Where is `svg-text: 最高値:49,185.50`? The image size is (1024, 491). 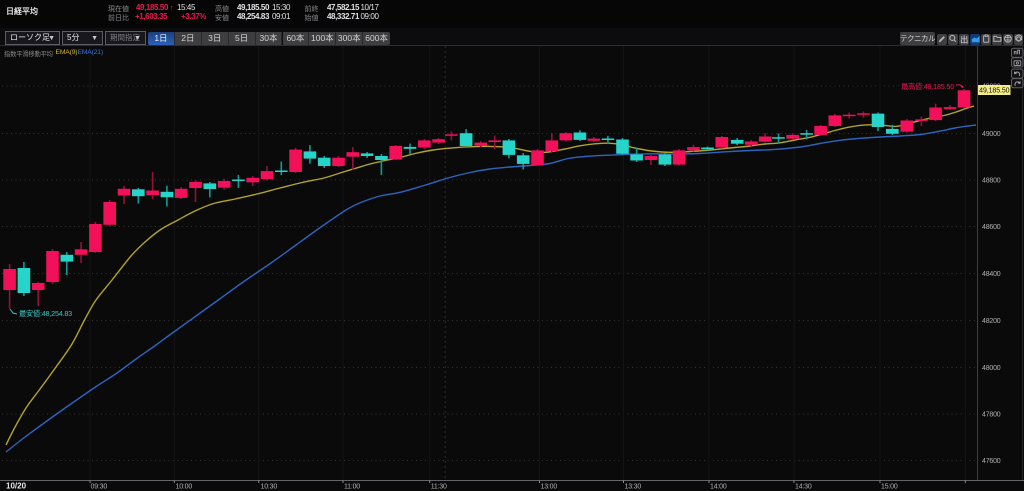 svg-text: 最高値:49,185.50 is located at coordinates (927, 86).